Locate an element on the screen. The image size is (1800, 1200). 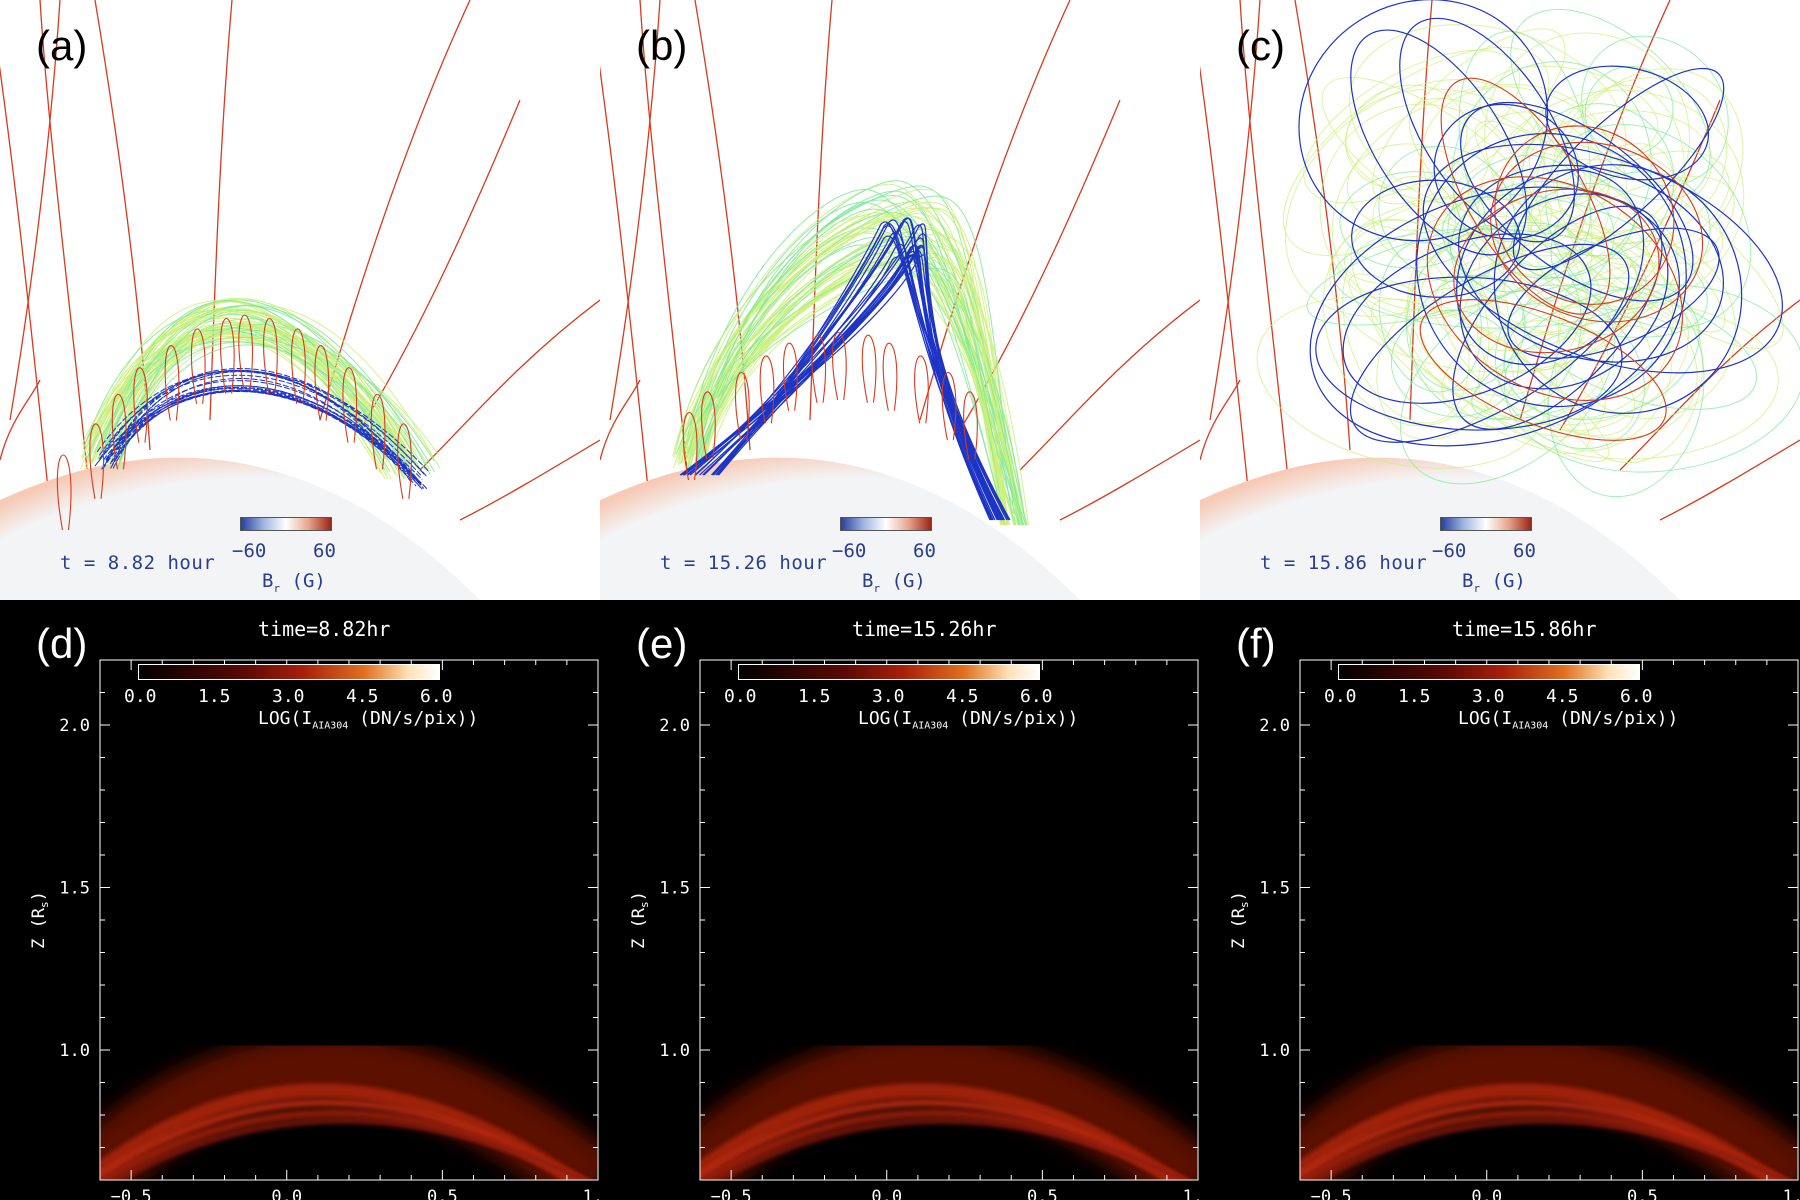
cbar-tick: 1.5 is located at coordinates (214, 696).